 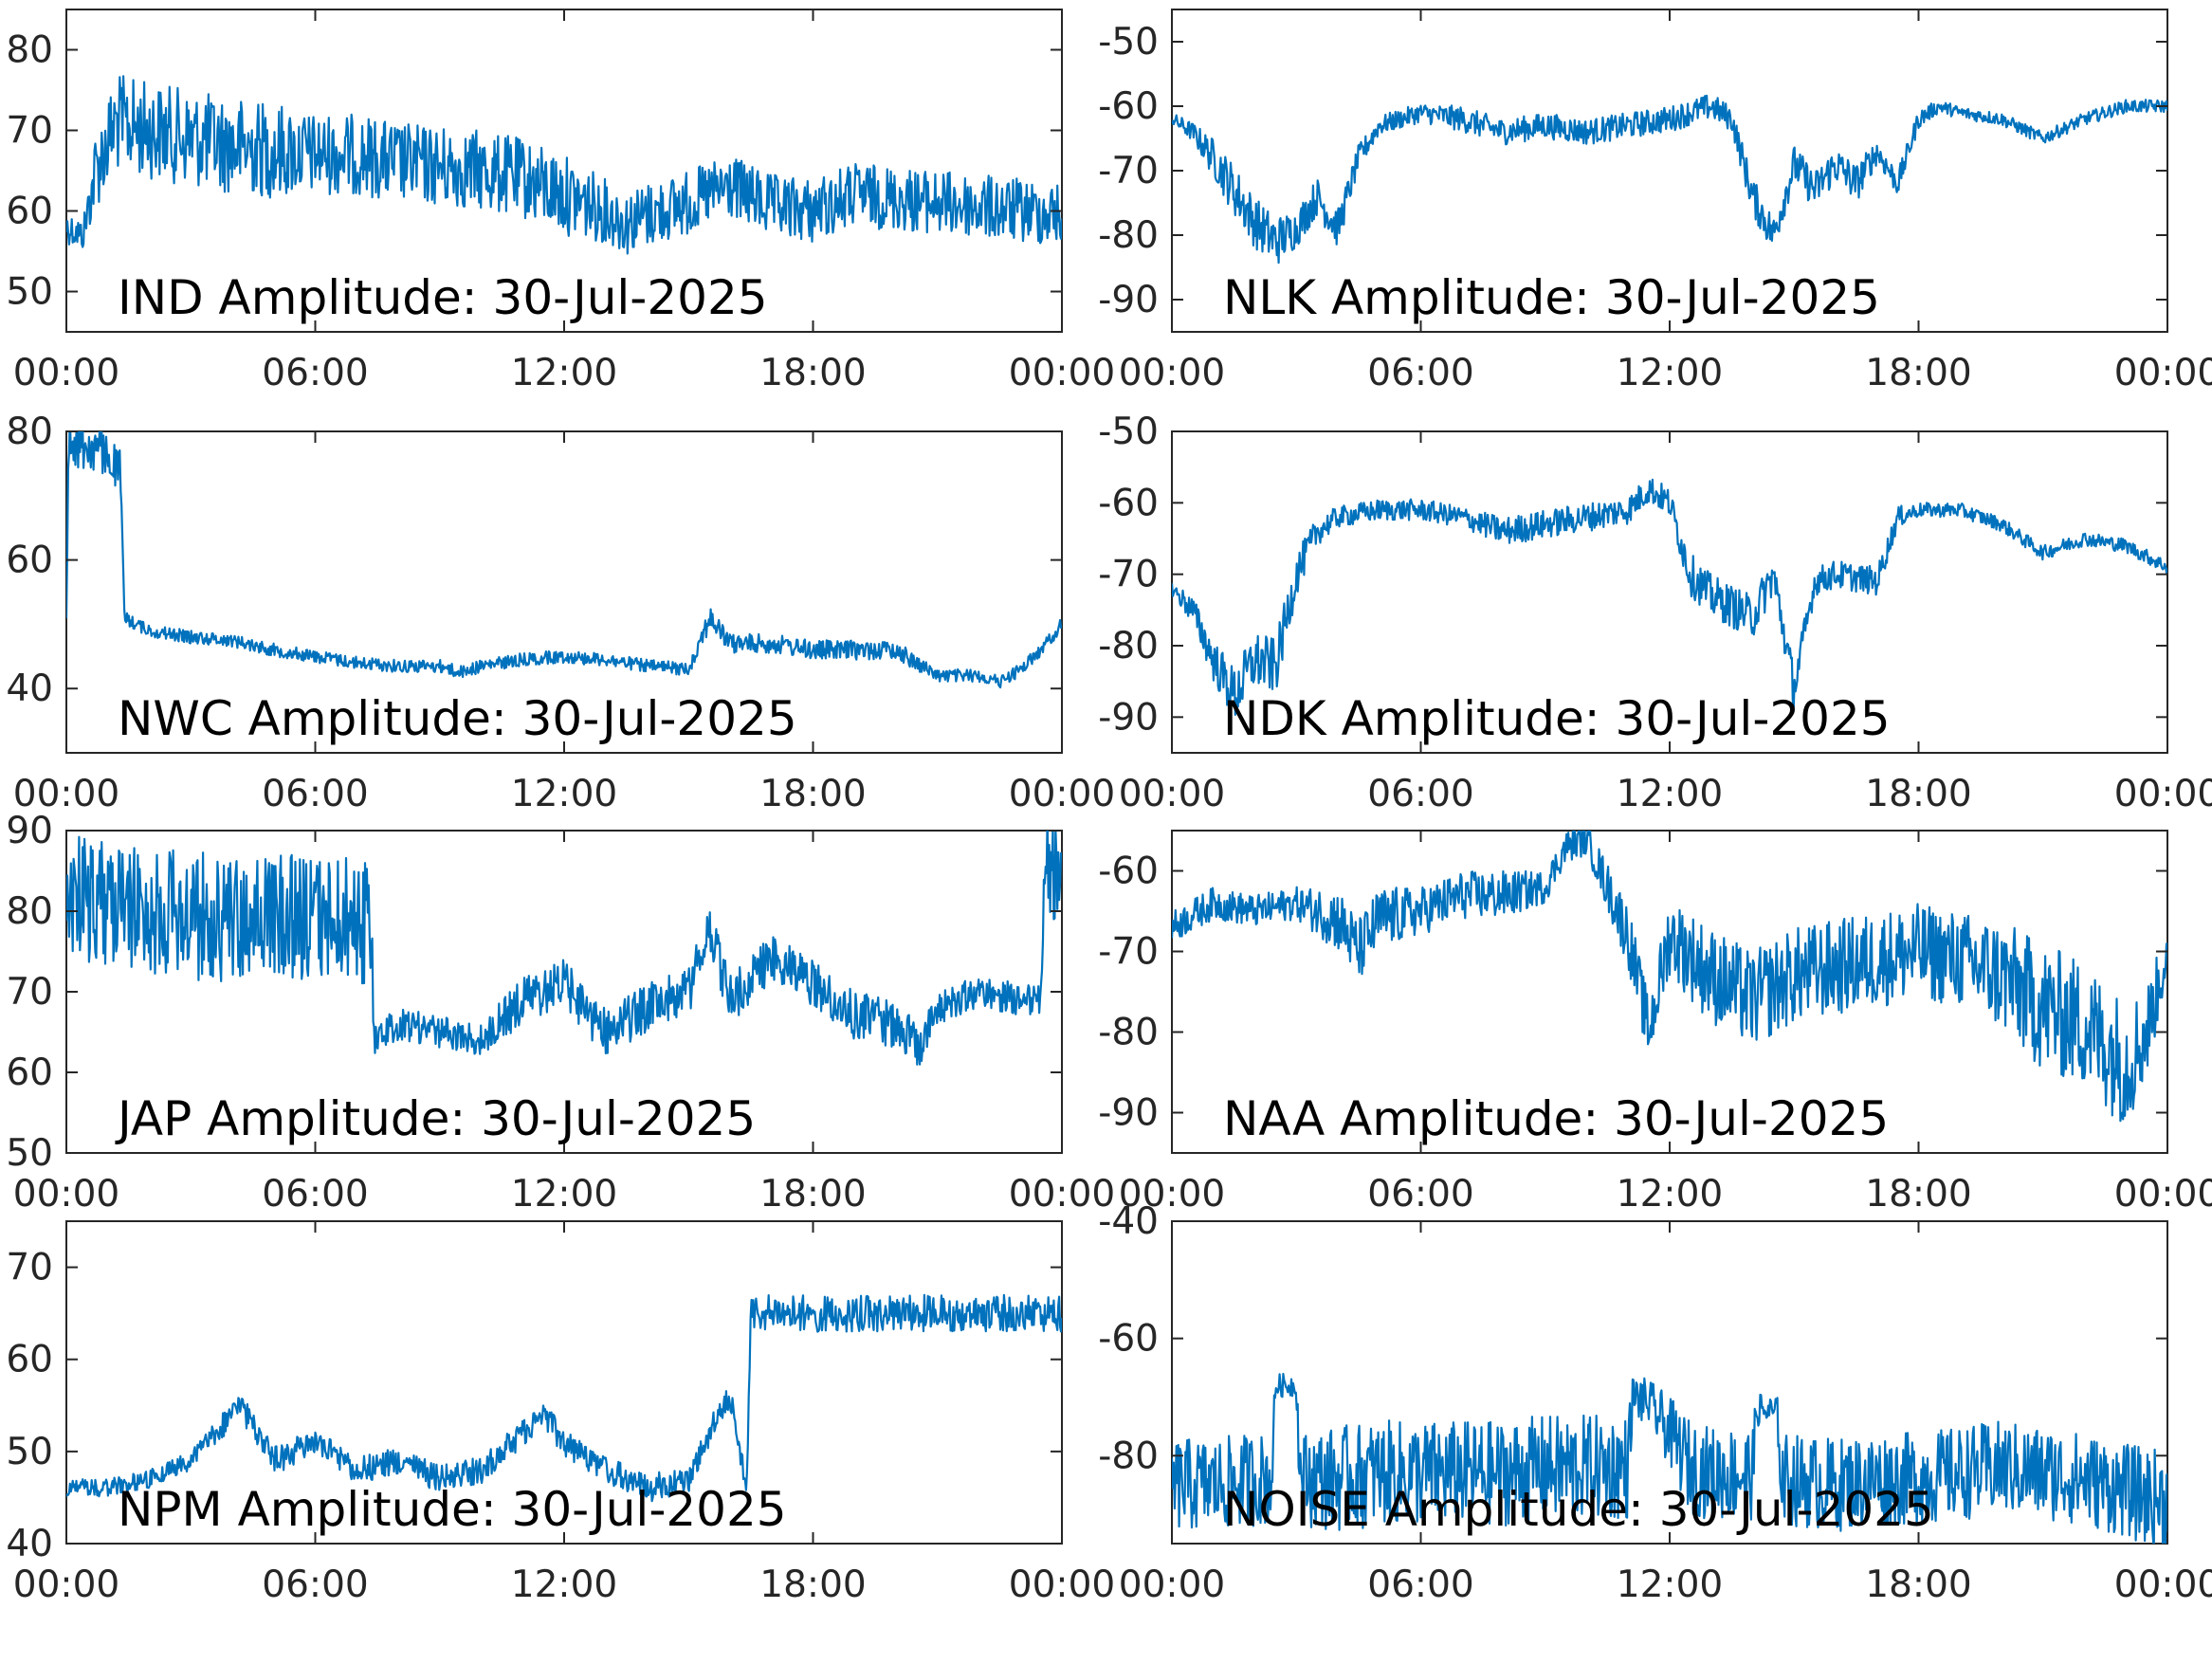 What do you see at coordinates (457, 718) in the screenshot?
I see `panel-title: NWC Amplitude: 30-Jul-2025` at bounding box center [457, 718].